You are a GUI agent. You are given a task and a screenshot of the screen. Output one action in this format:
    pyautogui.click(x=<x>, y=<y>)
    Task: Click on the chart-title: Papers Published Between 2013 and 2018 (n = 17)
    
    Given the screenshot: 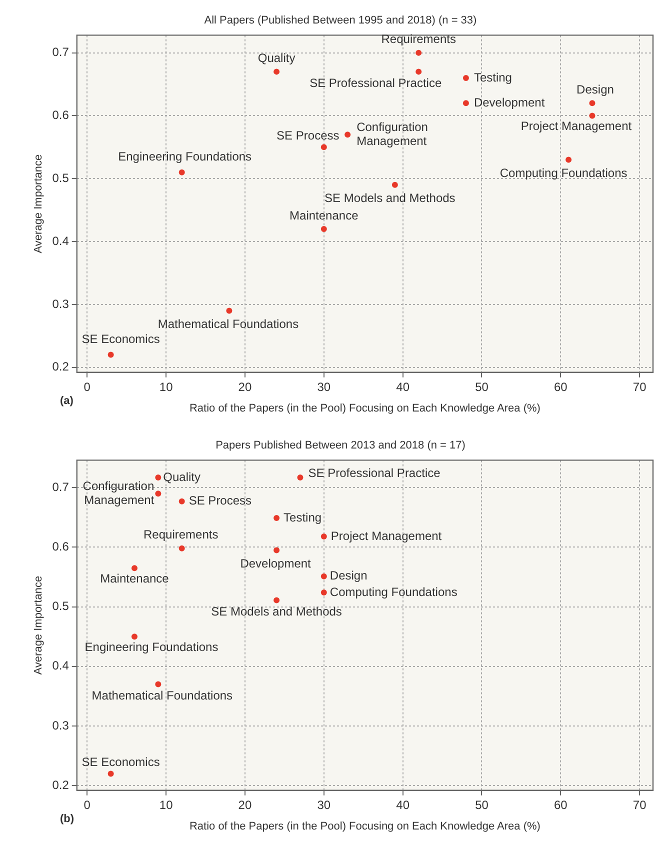 What is the action you would take?
    pyautogui.click(x=341, y=446)
    